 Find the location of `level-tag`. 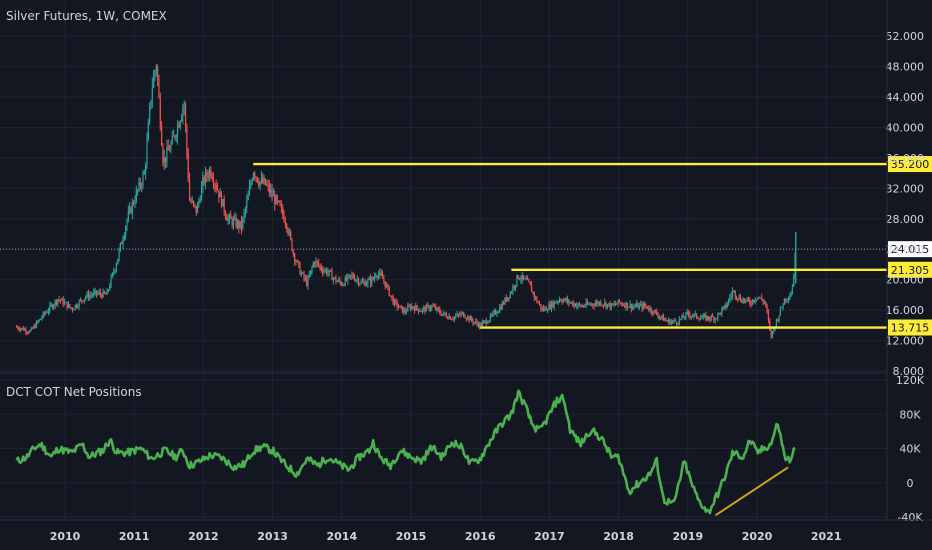

level-tag is located at coordinates (910, 164).